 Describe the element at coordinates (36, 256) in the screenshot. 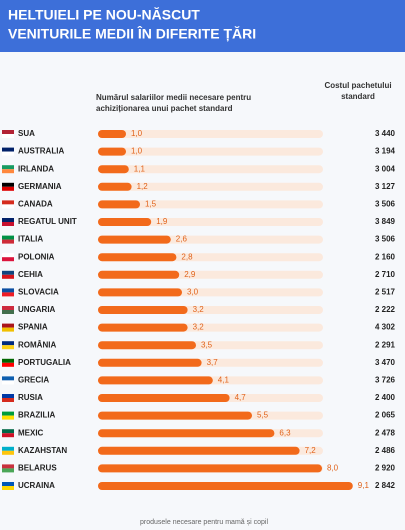

I see `country-label: POLONIA` at that location.